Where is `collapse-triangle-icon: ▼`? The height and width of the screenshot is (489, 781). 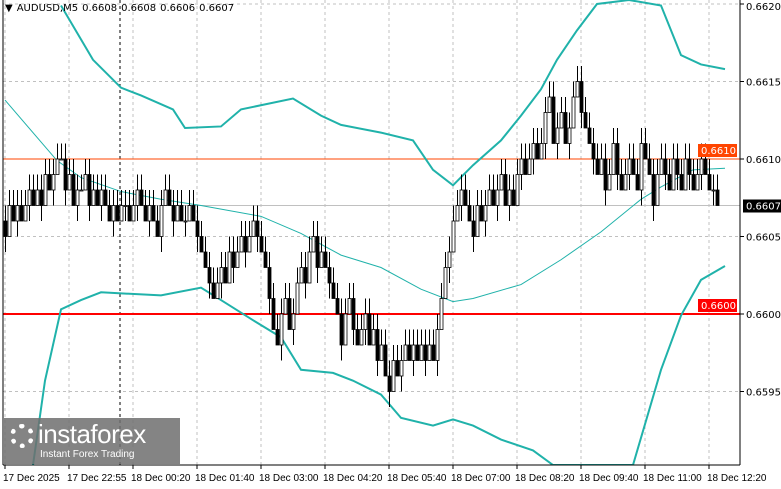
collapse-triangle-icon: ▼ is located at coordinates (9, 8).